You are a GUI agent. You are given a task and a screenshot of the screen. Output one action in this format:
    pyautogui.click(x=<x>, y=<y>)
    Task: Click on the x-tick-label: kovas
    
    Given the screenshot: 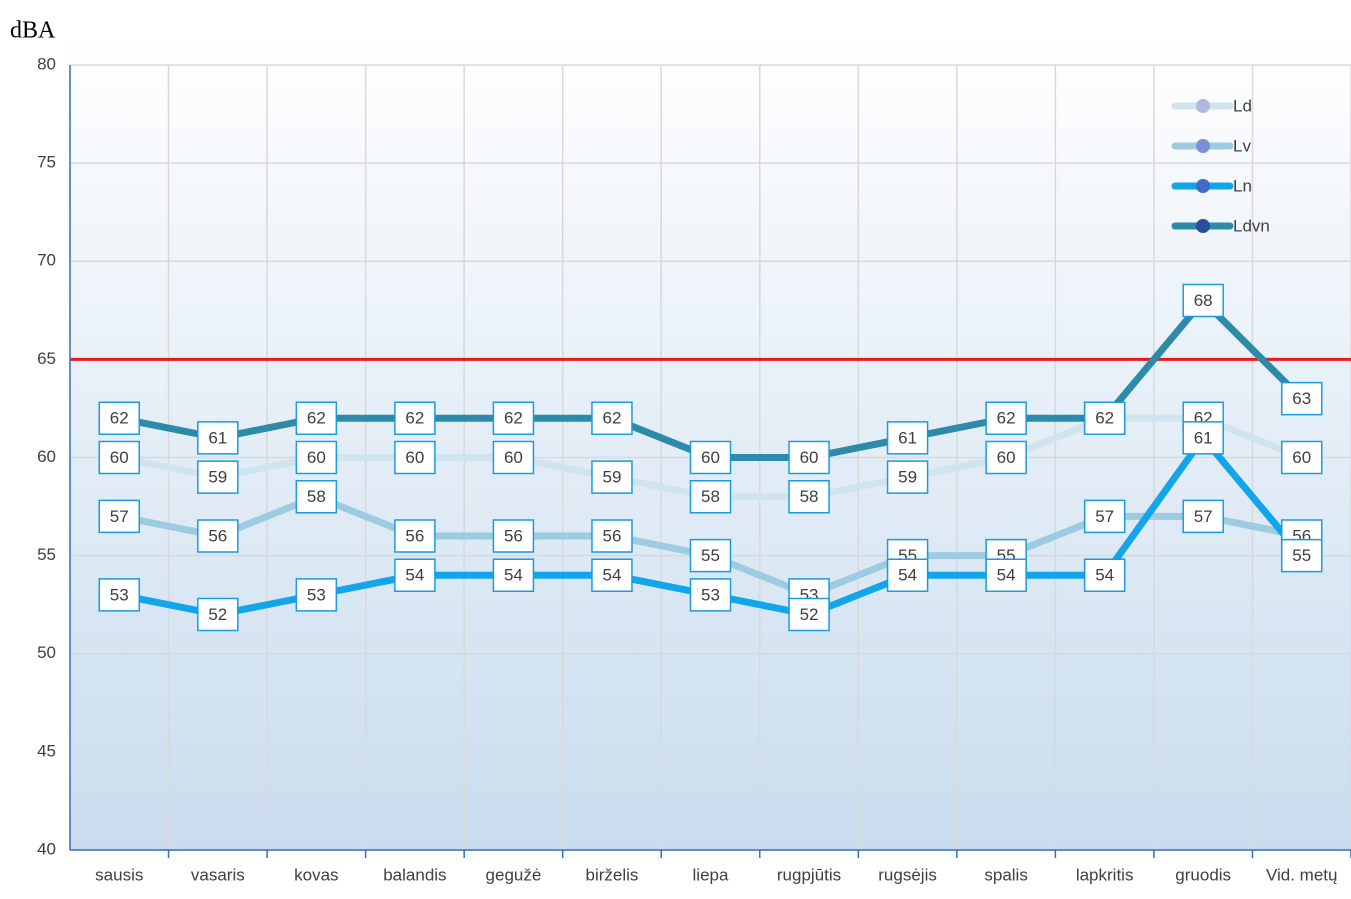 What is the action you would take?
    pyautogui.click(x=316, y=874)
    